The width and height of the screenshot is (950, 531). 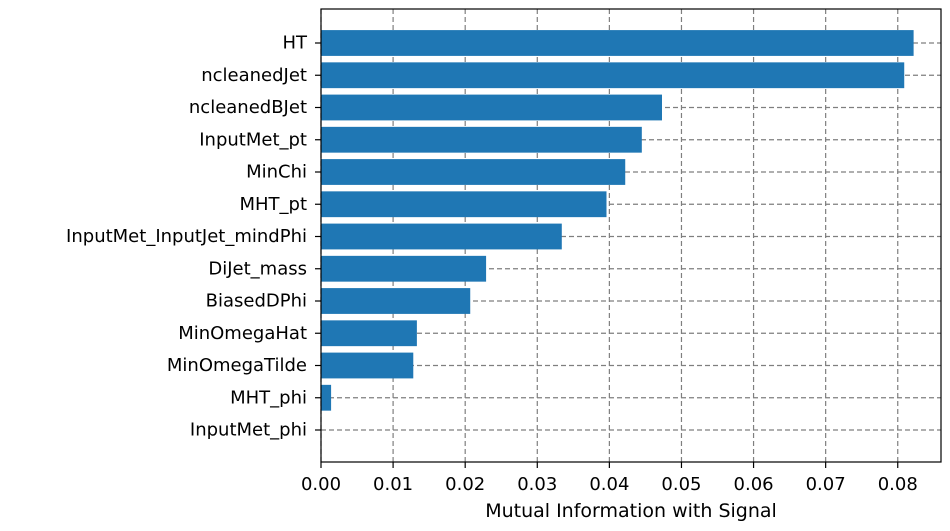 What do you see at coordinates (254, 75) in the screenshot?
I see `y-tick-label: ncleanedJet` at bounding box center [254, 75].